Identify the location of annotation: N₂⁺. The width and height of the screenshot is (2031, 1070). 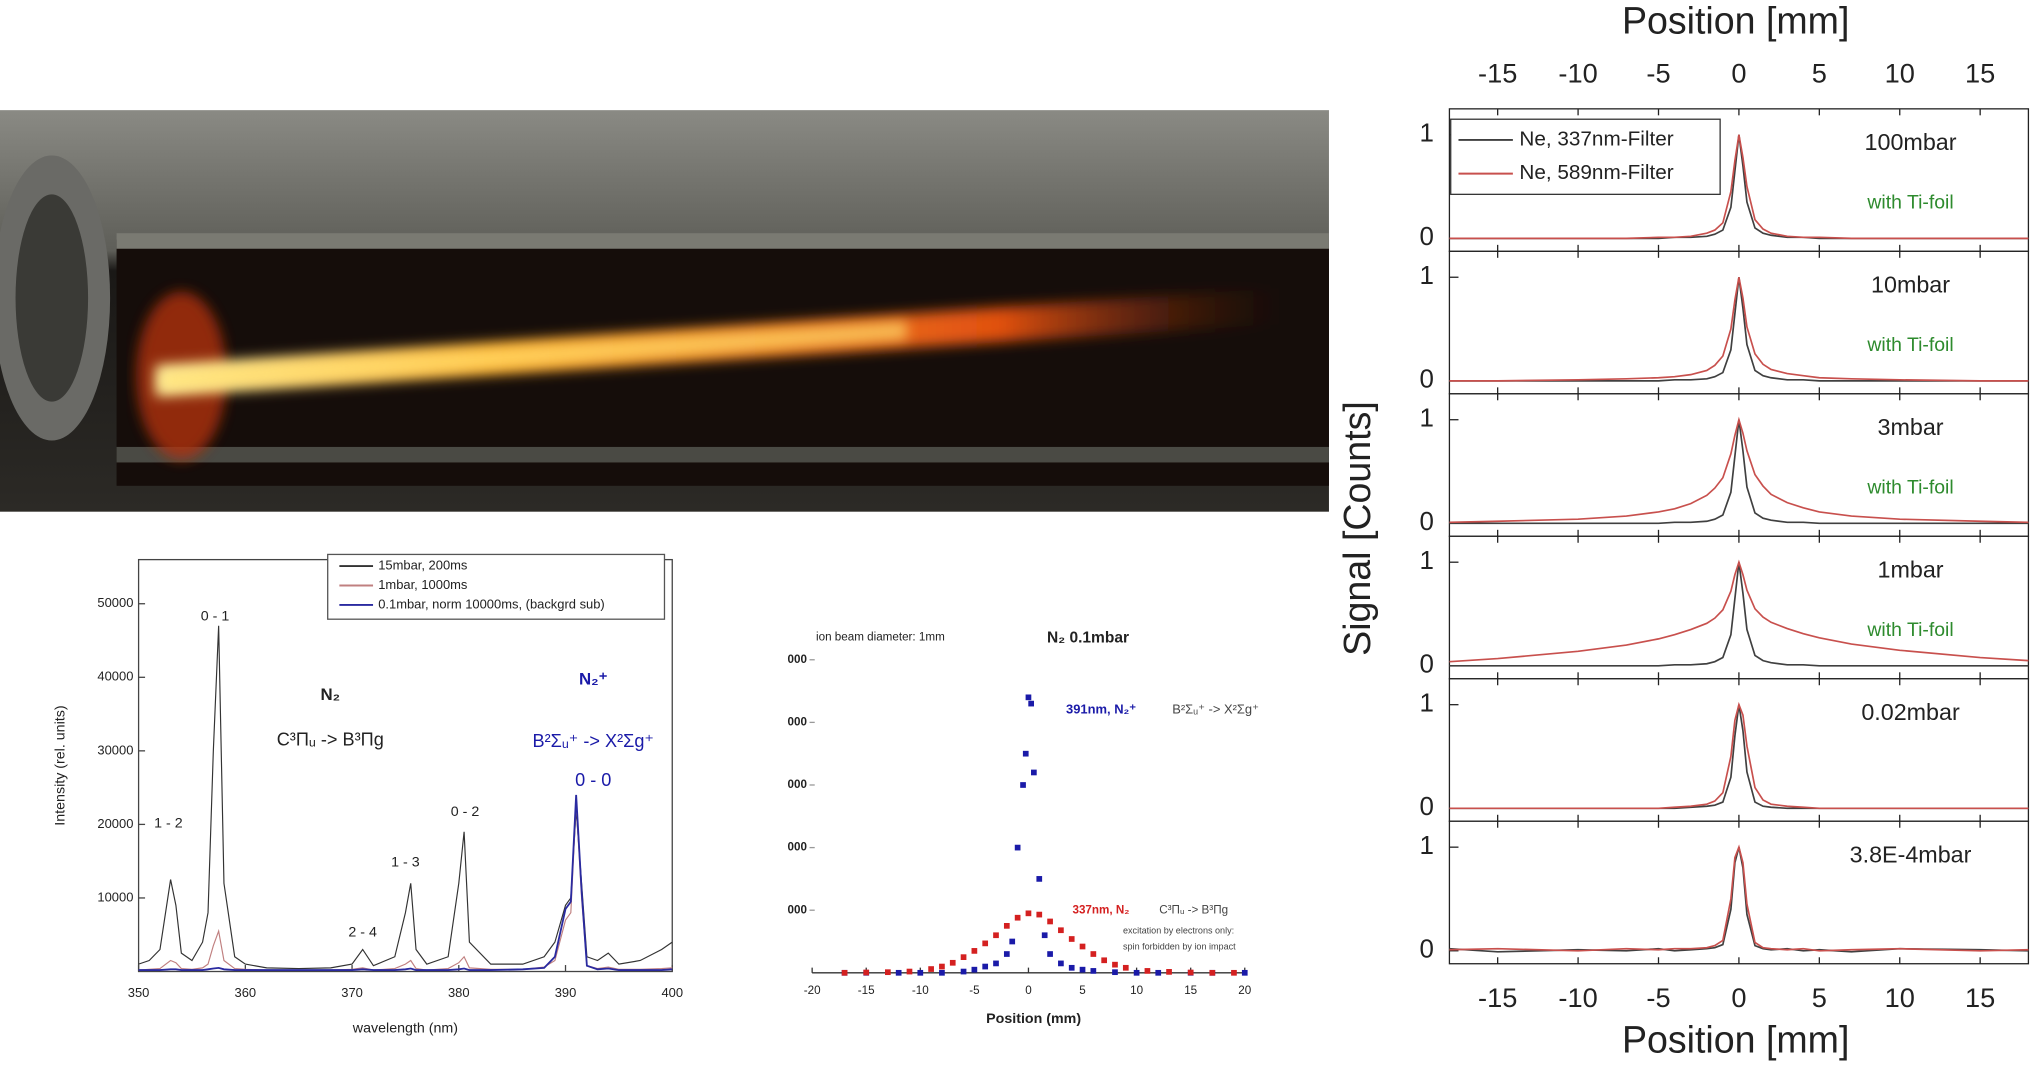
(593, 679).